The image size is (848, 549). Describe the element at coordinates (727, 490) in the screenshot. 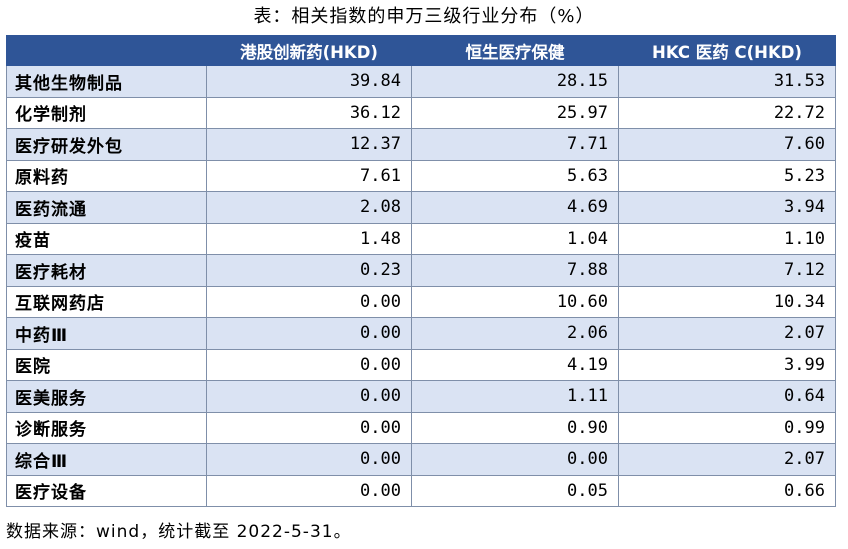

I see `value-hkc-pharma: 0.66` at that location.